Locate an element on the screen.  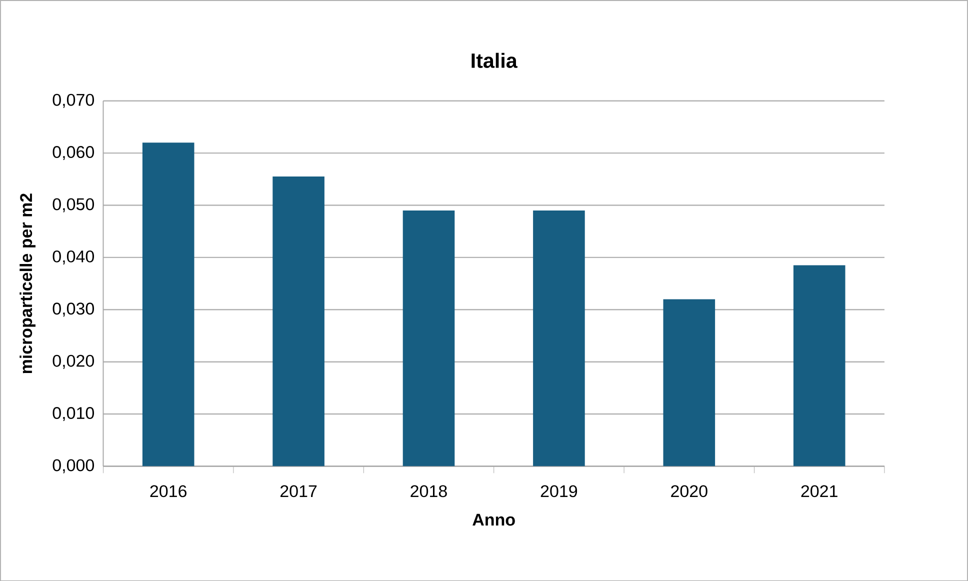
y-tick-label: 0,050 is located at coordinates (73, 205).